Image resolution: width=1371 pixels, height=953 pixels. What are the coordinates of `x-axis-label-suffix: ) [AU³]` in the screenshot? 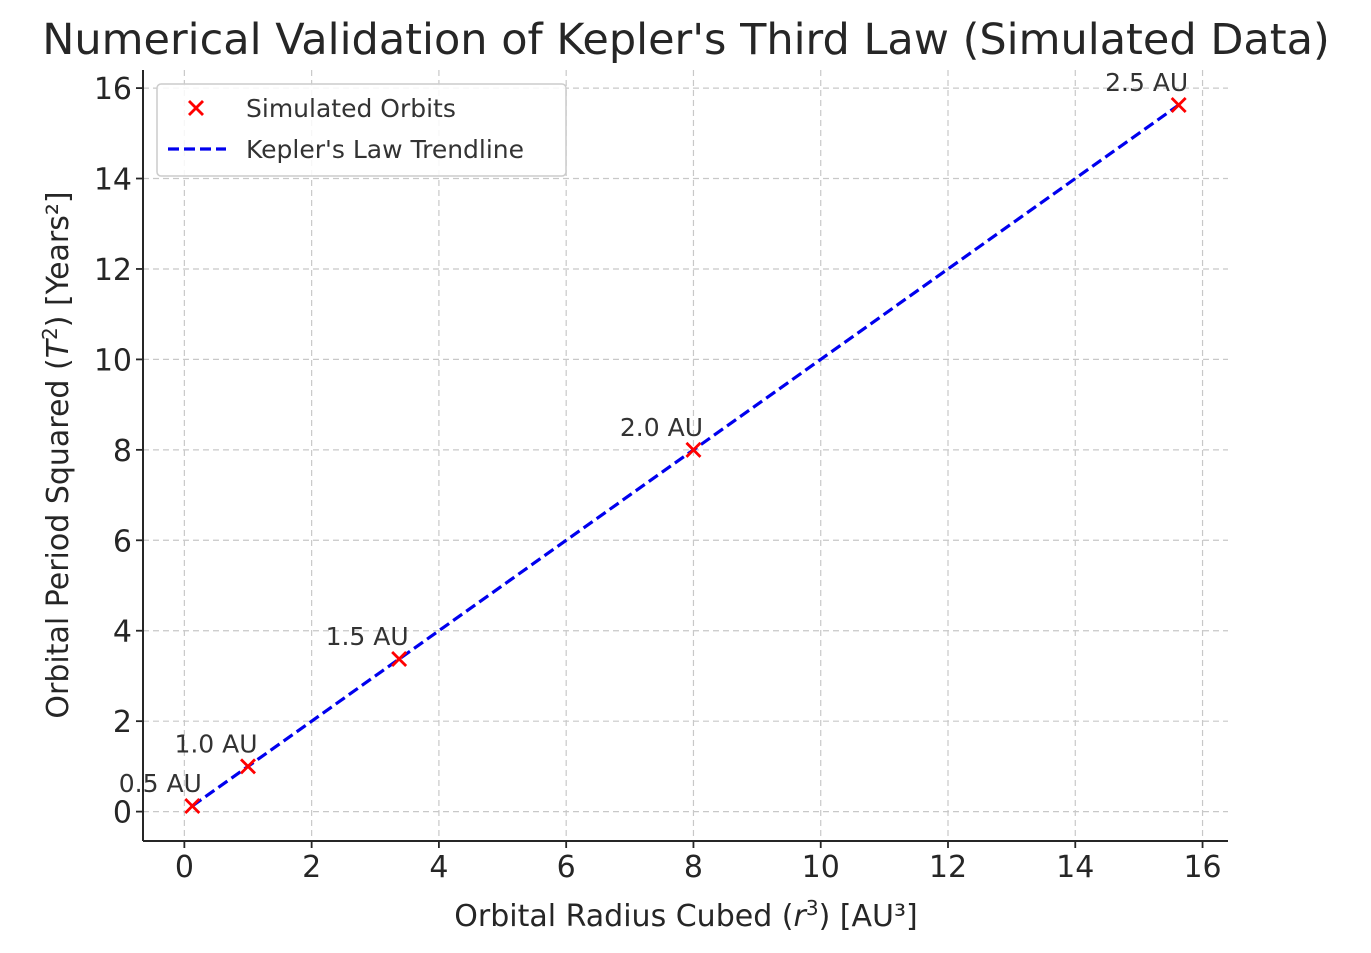 It's located at (868, 916).